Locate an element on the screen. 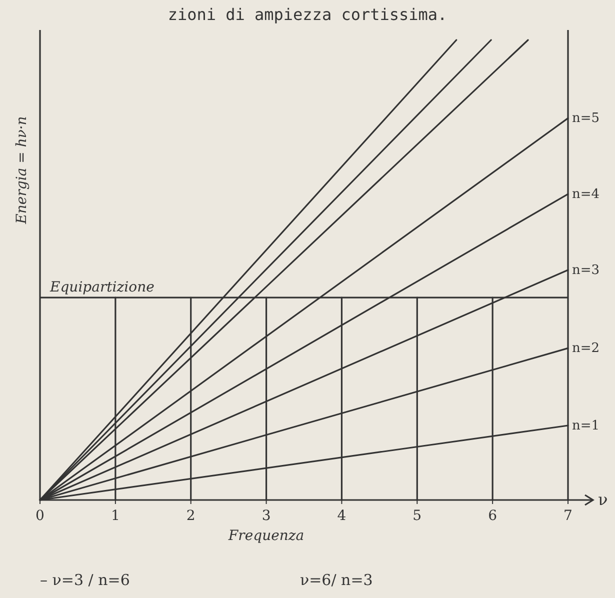 This screenshot has width=615, height=598. series-label: n=3 is located at coordinates (586, 270).